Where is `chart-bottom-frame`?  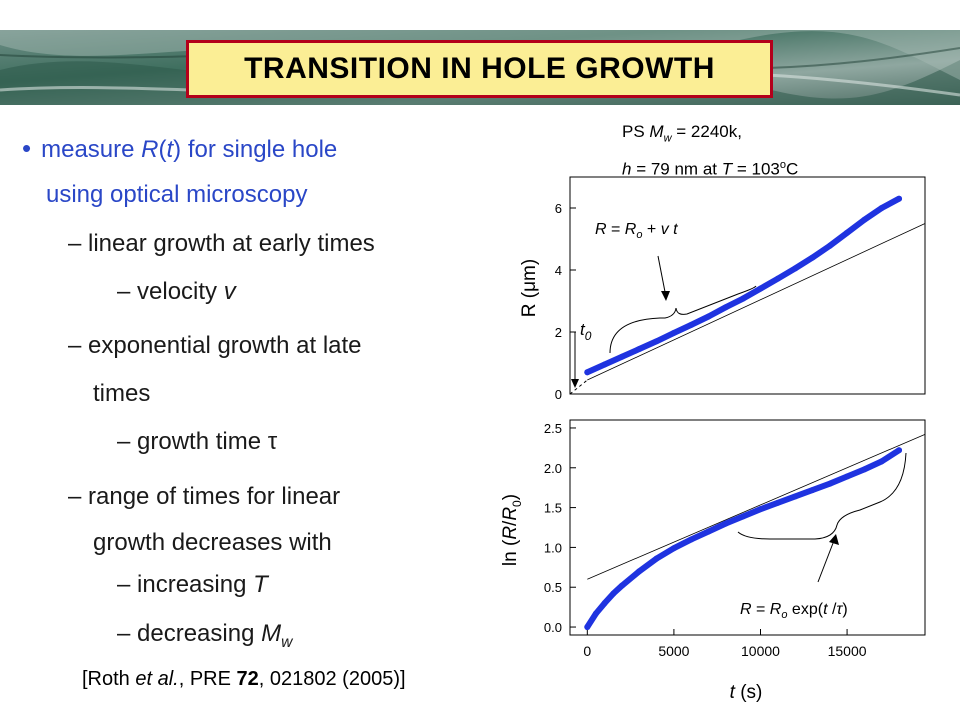 chart-bottom-frame is located at coordinates (747, 527).